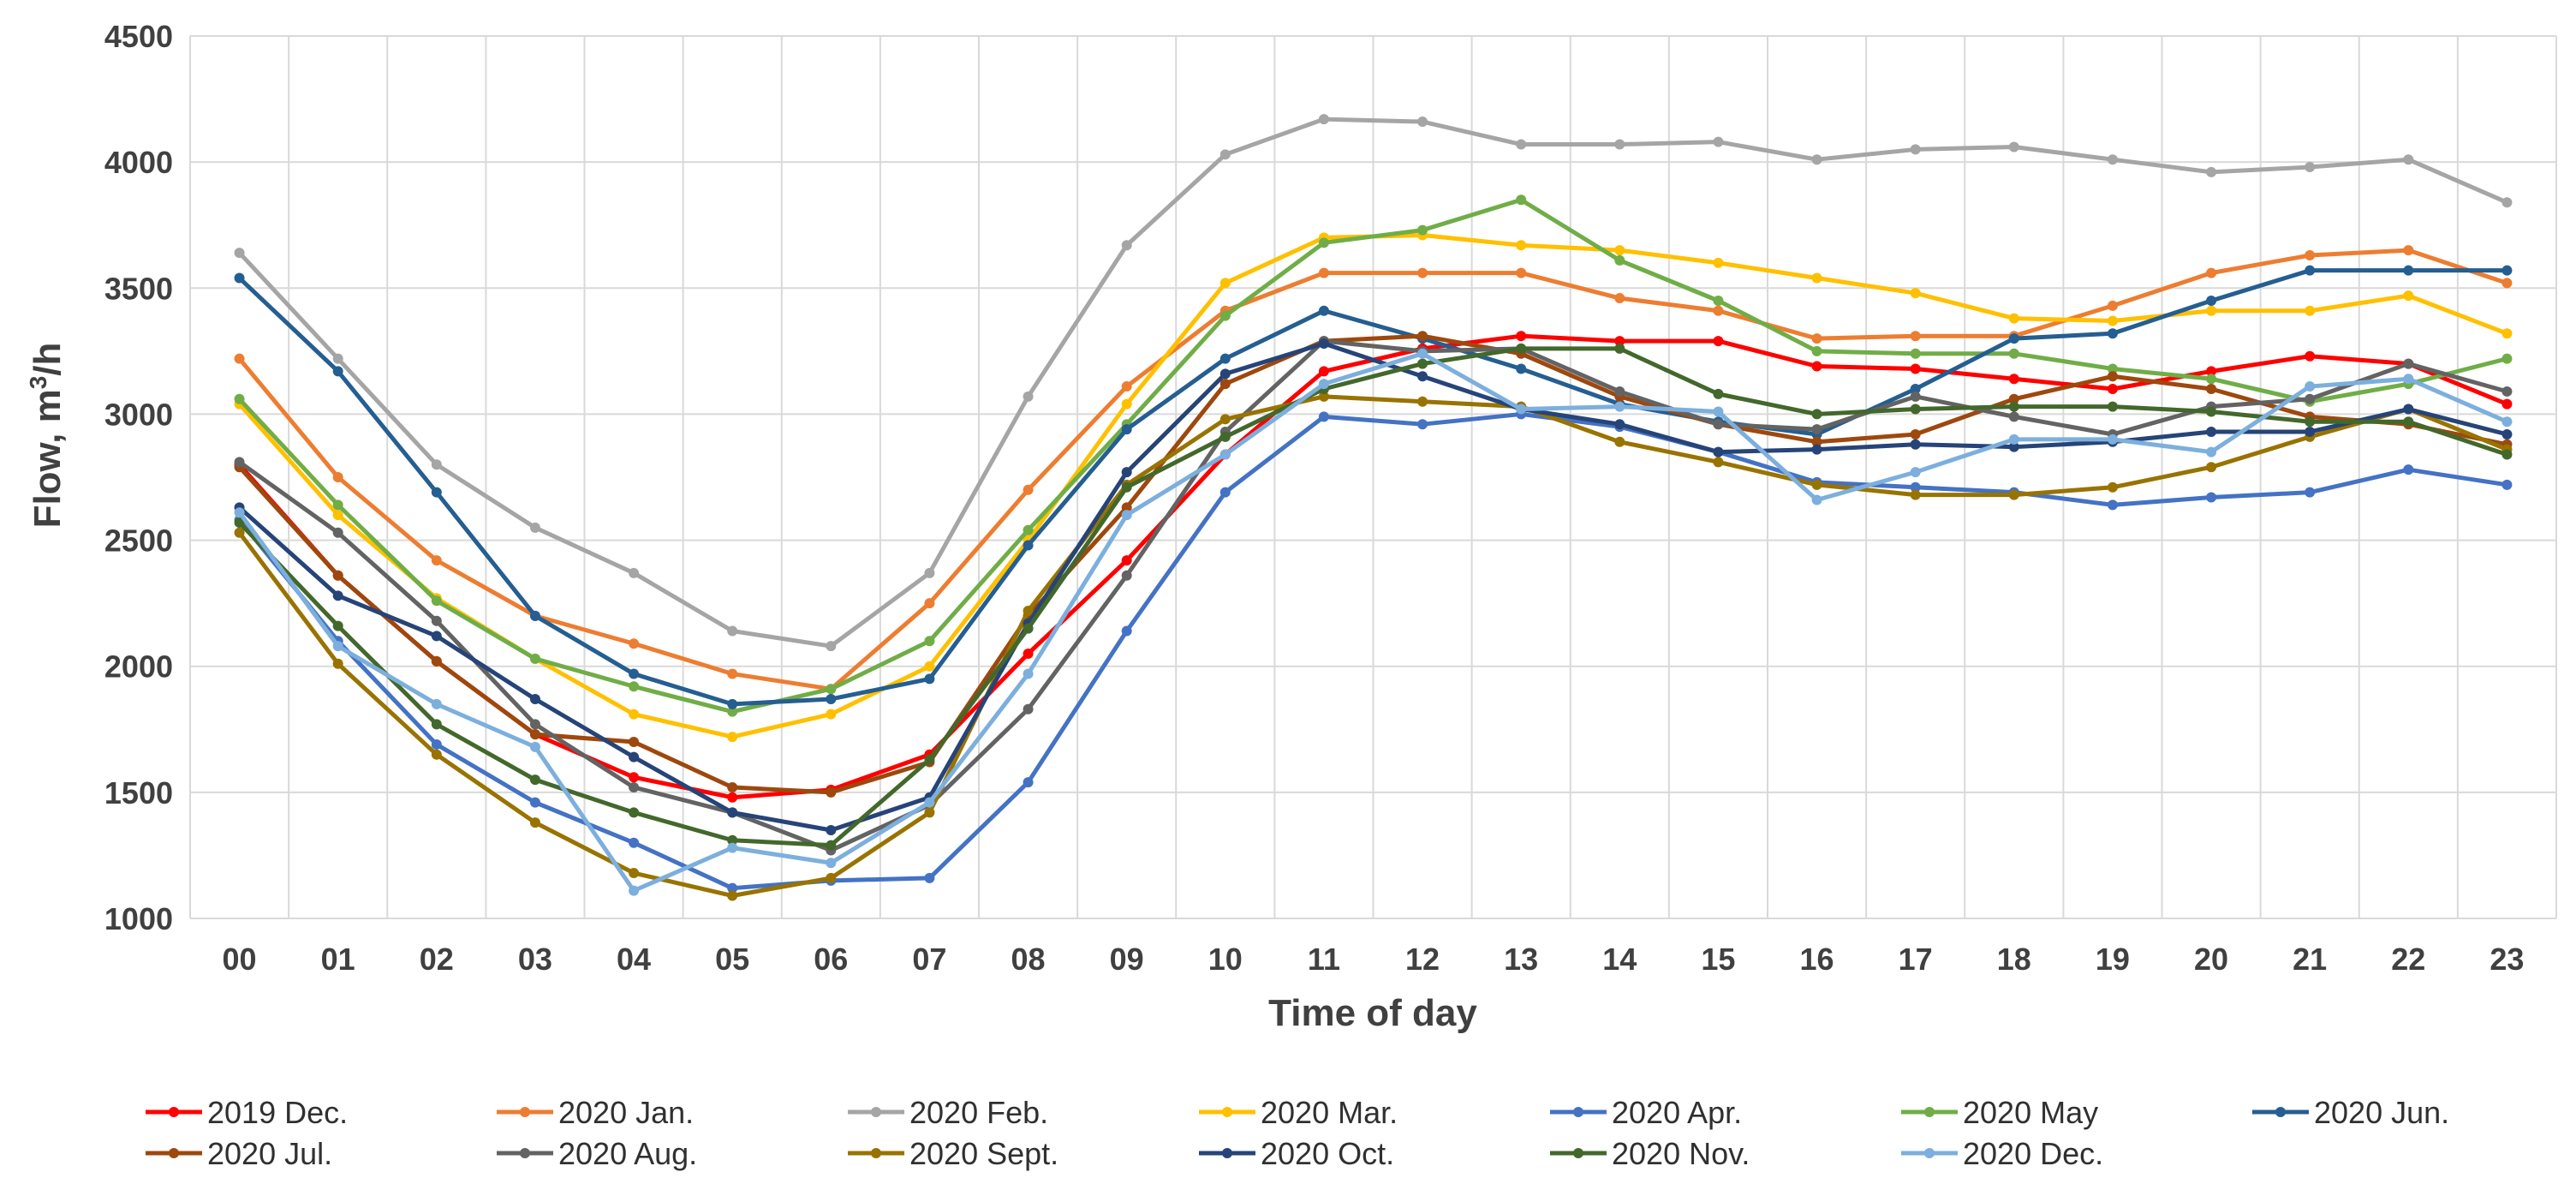 This screenshot has width=2576, height=1184. What do you see at coordinates (269, 1154) in the screenshot?
I see `legend-label: 2020 Jul.` at bounding box center [269, 1154].